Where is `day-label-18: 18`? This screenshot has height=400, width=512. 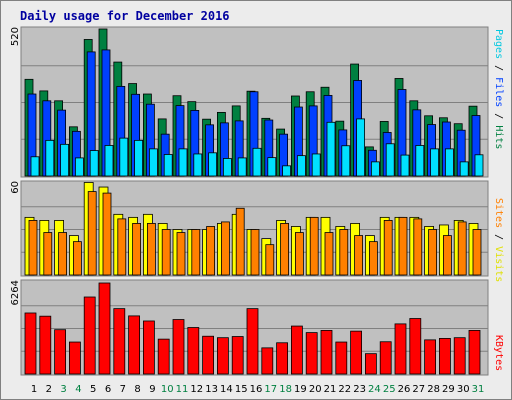
day-label-18: 18 is located at coordinates (285, 389).